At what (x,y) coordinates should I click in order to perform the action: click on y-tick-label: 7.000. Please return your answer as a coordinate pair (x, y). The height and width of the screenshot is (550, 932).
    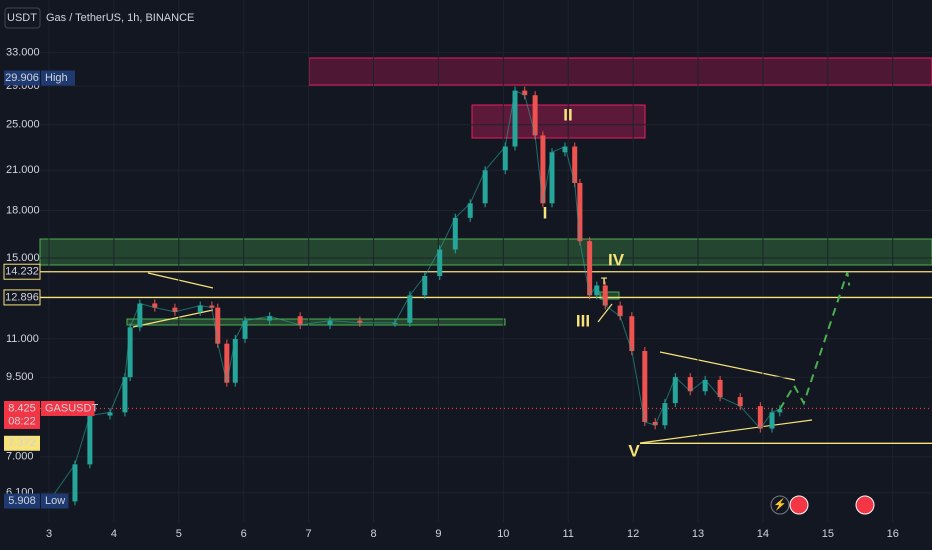
    Looking at the image, I should click on (20, 457).